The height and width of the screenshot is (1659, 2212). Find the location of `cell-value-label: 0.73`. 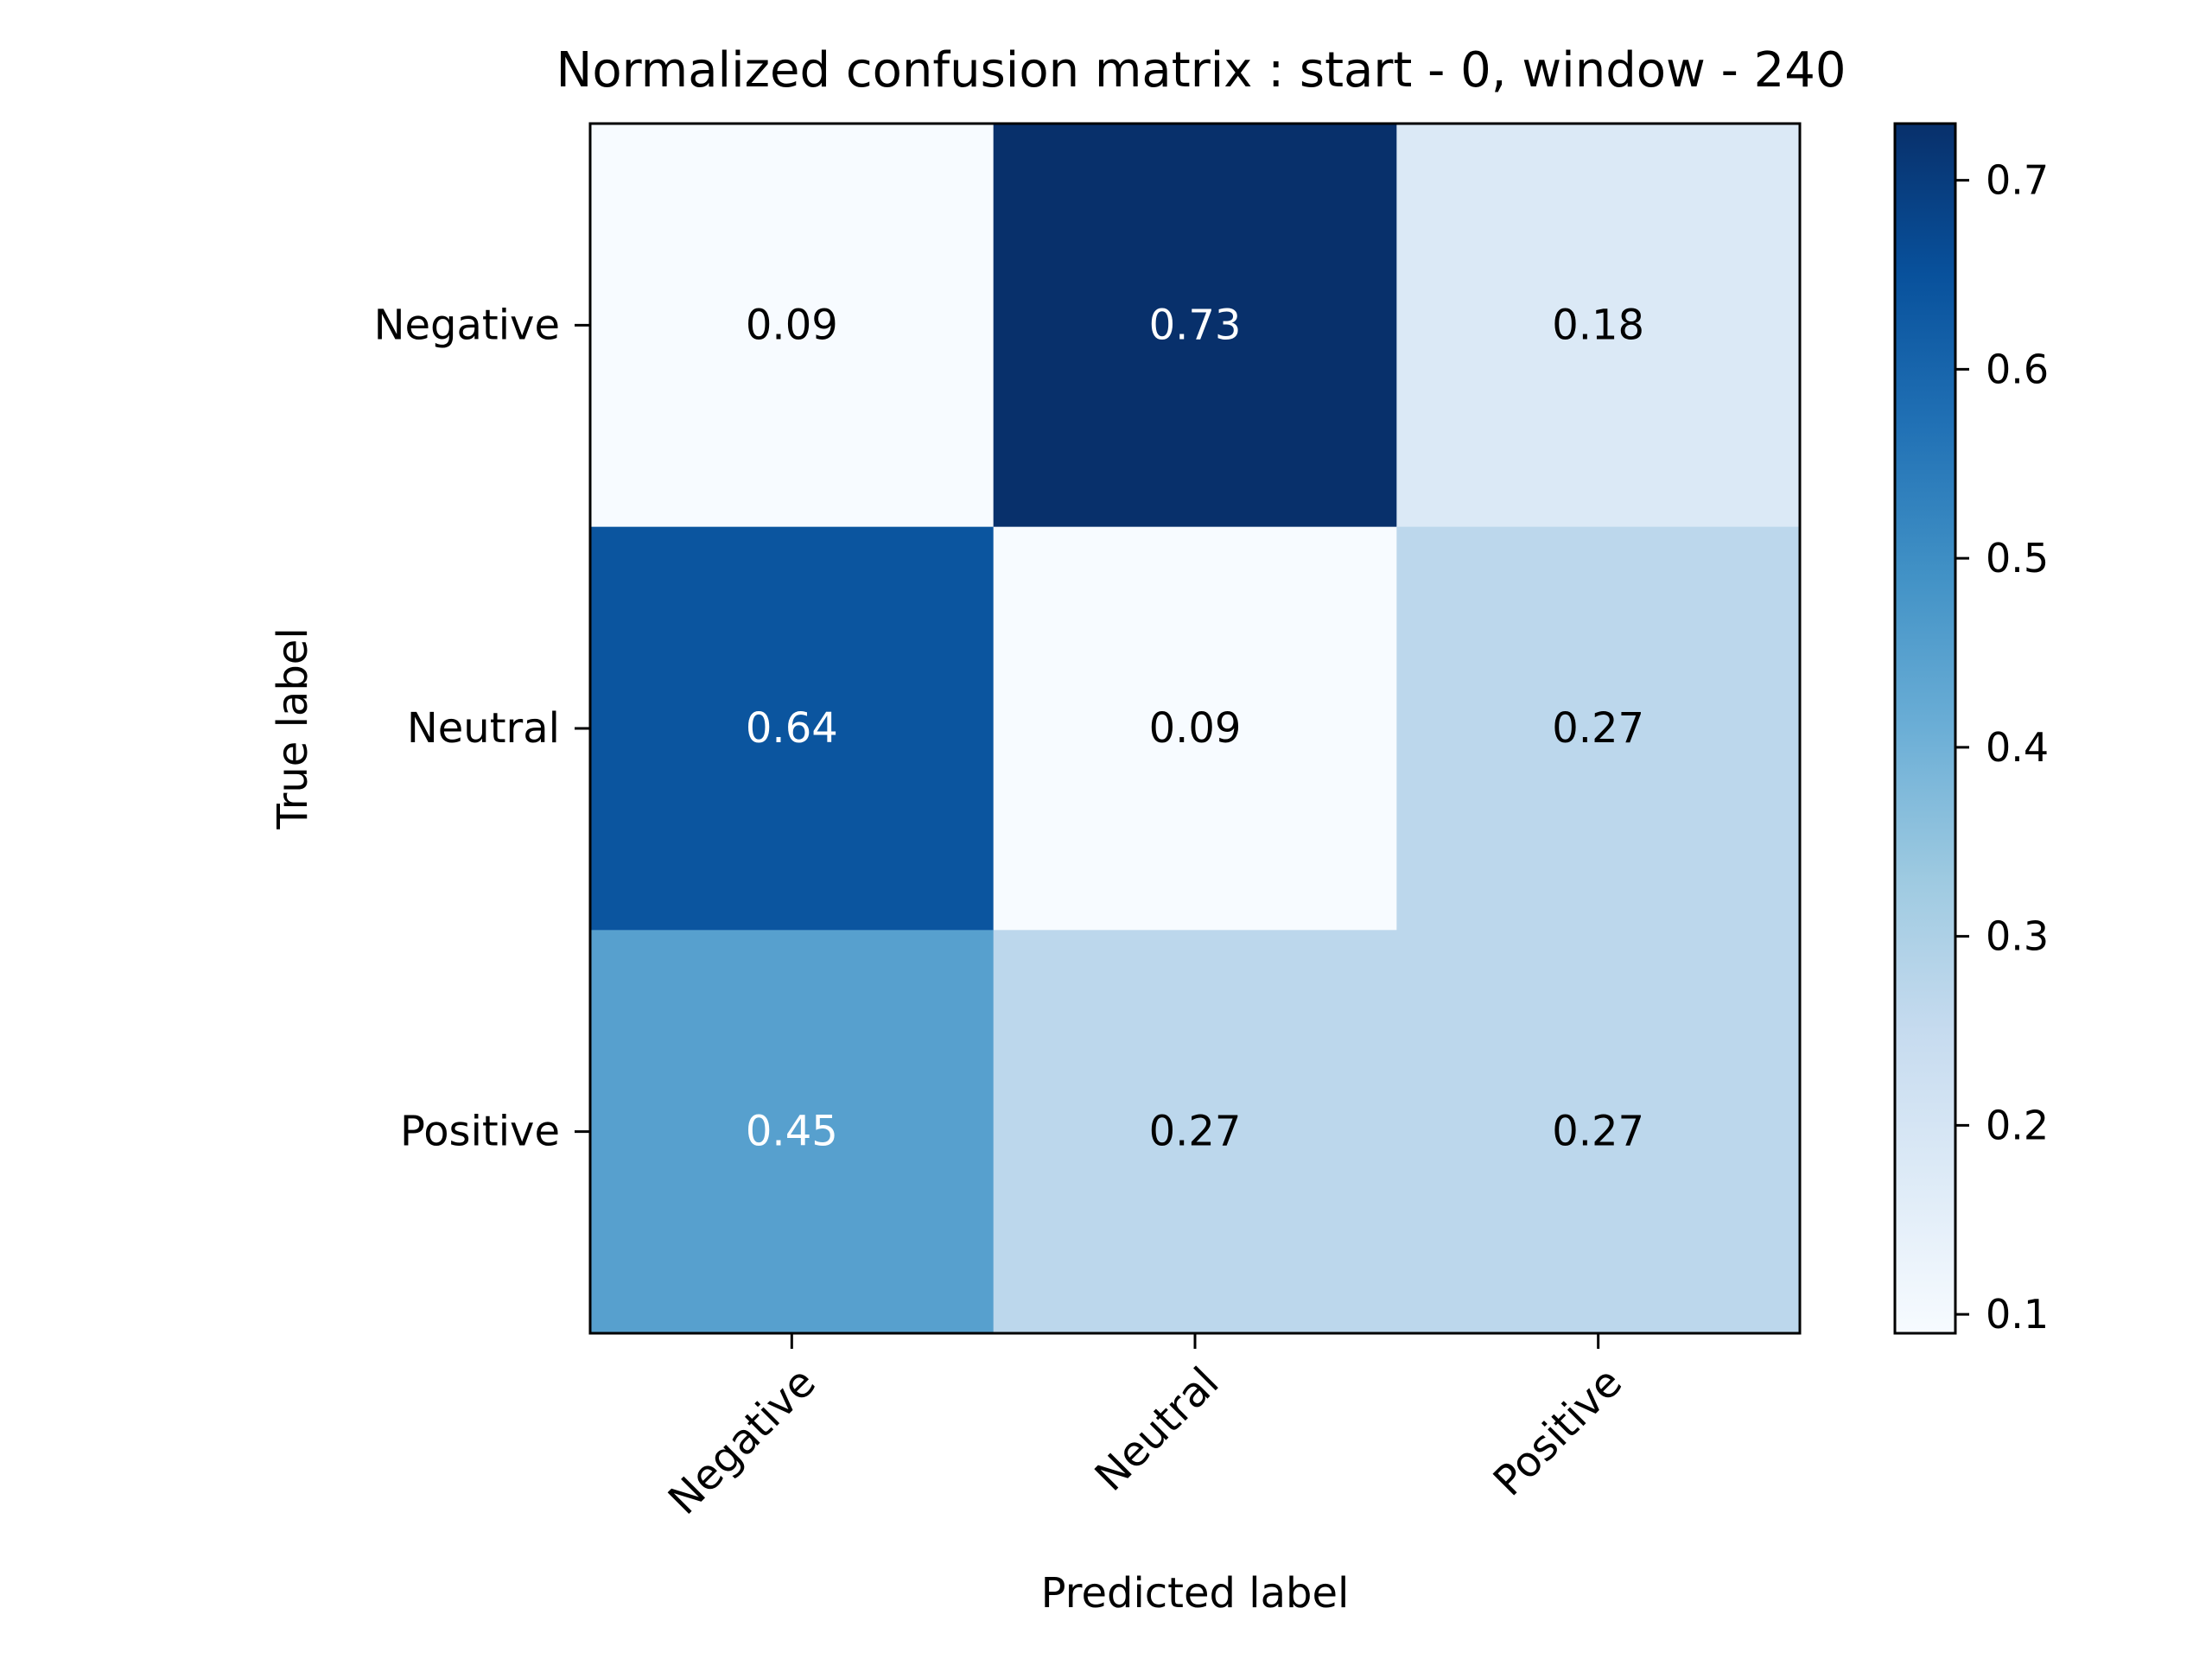

cell-value-label: 0.73 is located at coordinates (1195, 325).